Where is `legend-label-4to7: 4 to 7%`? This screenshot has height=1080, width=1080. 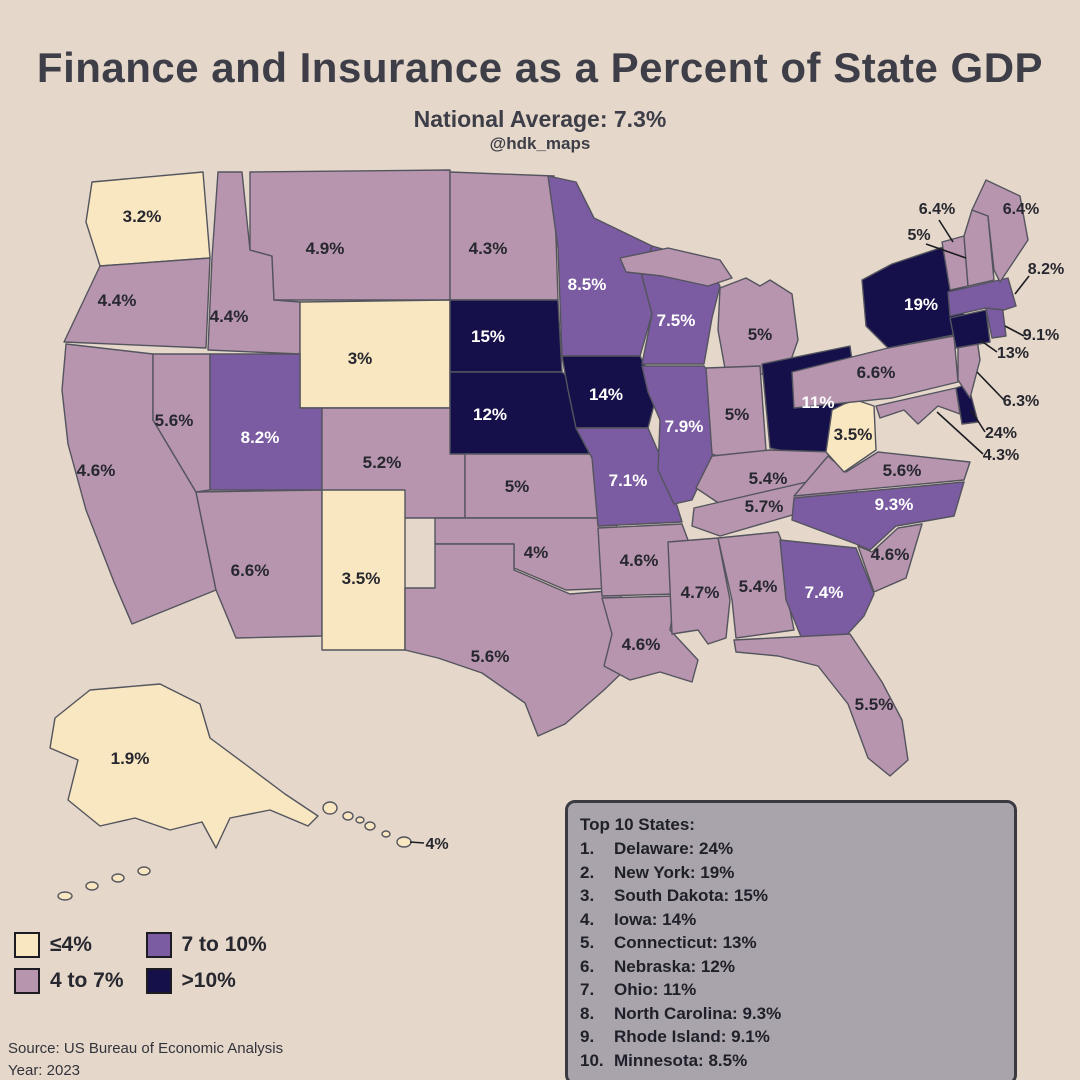
legend-label-4to7: 4 to 7% is located at coordinates (87, 980).